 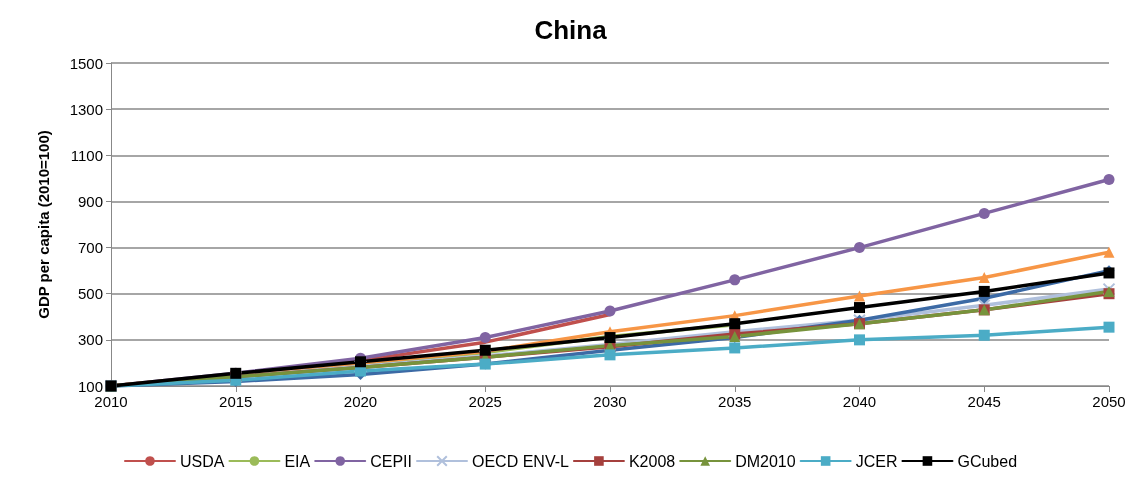 What do you see at coordinates (86, 155) in the screenshot?
I see `y-tick-label: 1100` at bounding box center [86, 155].